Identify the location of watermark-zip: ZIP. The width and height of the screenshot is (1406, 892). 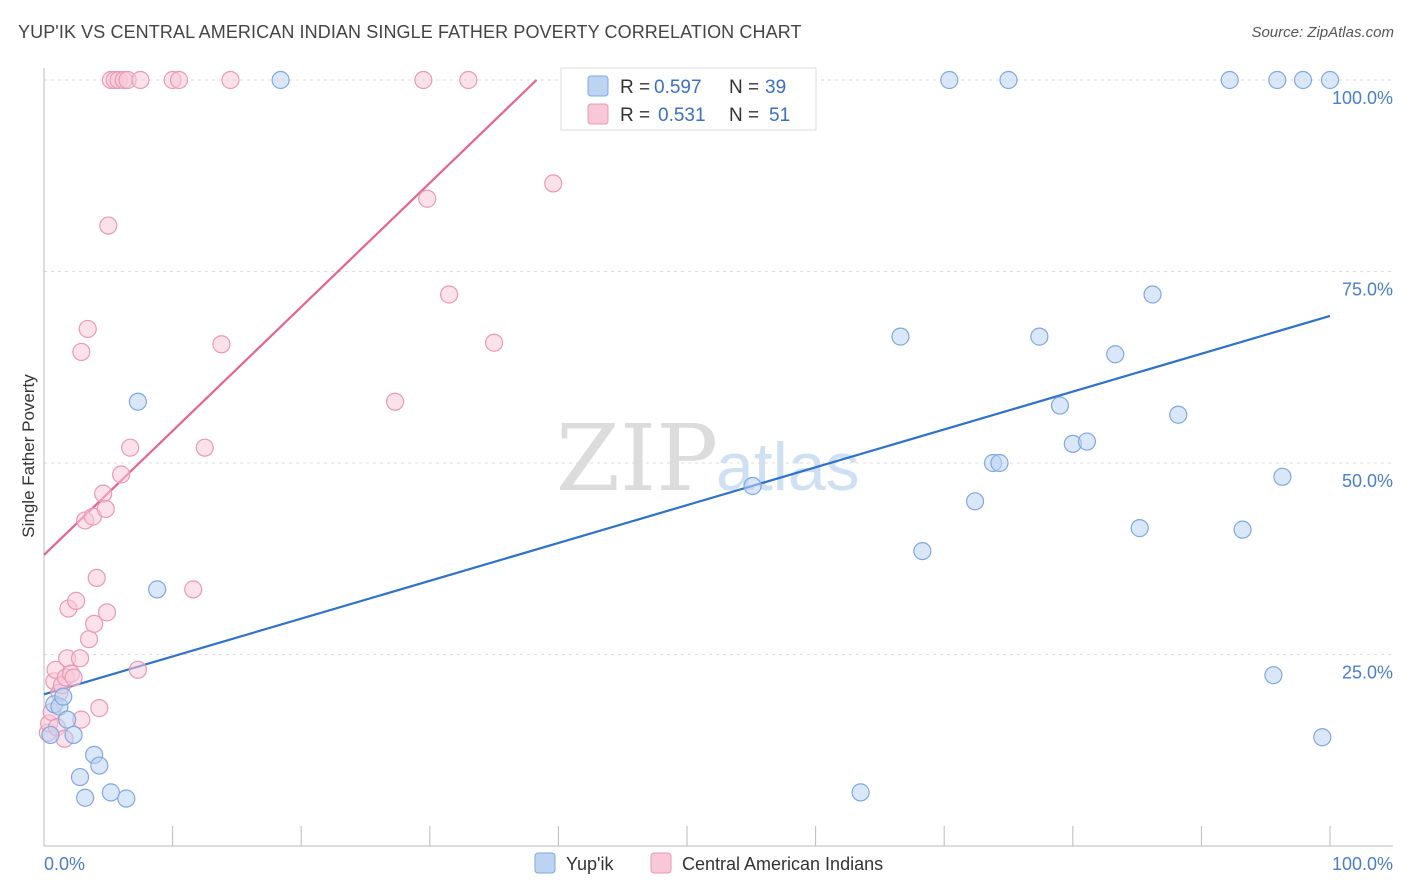
(637, 458).